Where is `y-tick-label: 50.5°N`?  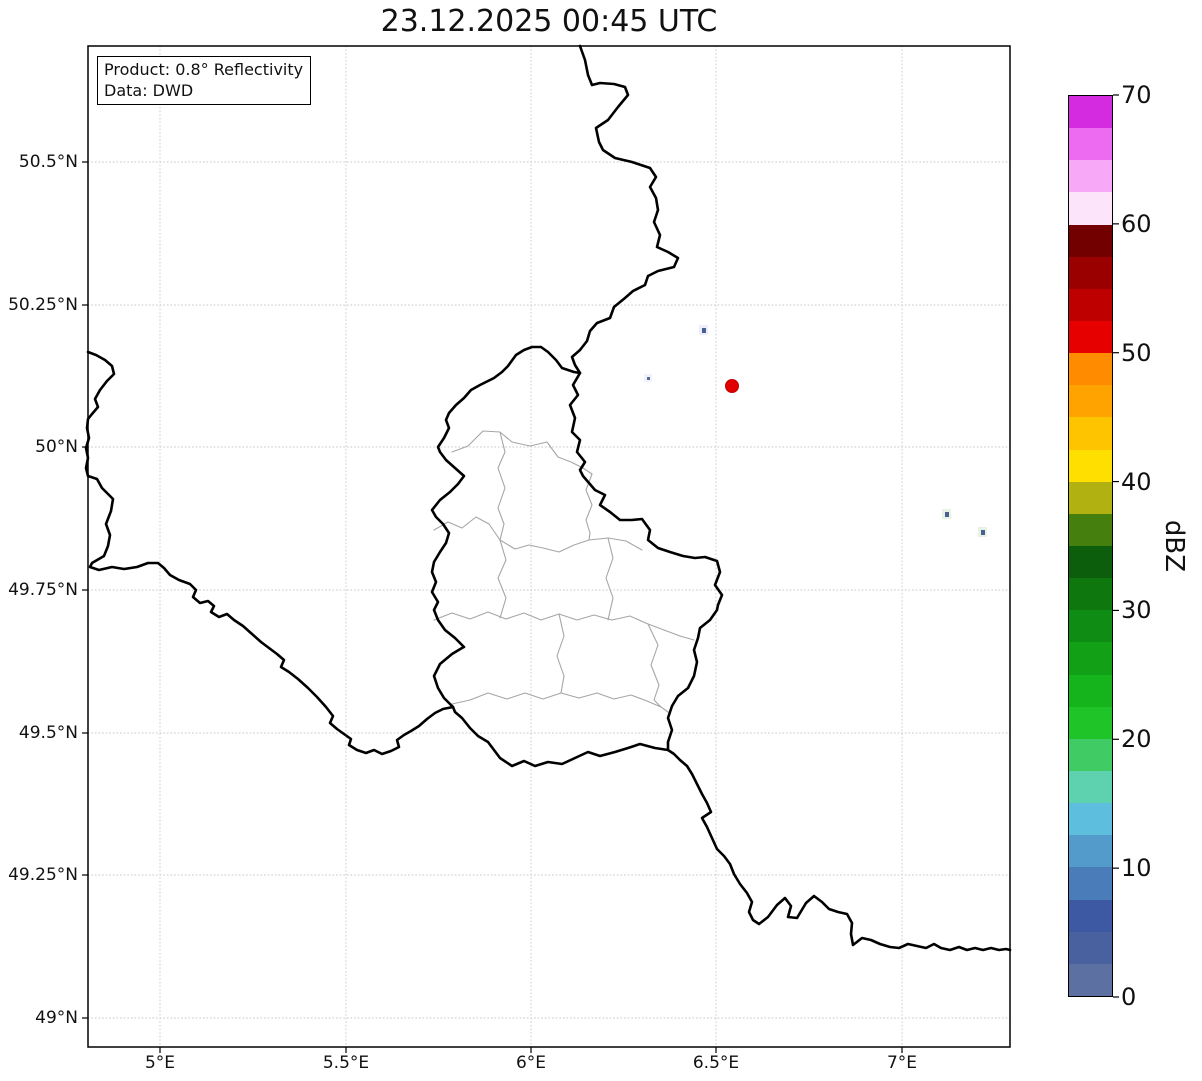
y-tick-label: 50.5°N is located at coordinates (48, 162).